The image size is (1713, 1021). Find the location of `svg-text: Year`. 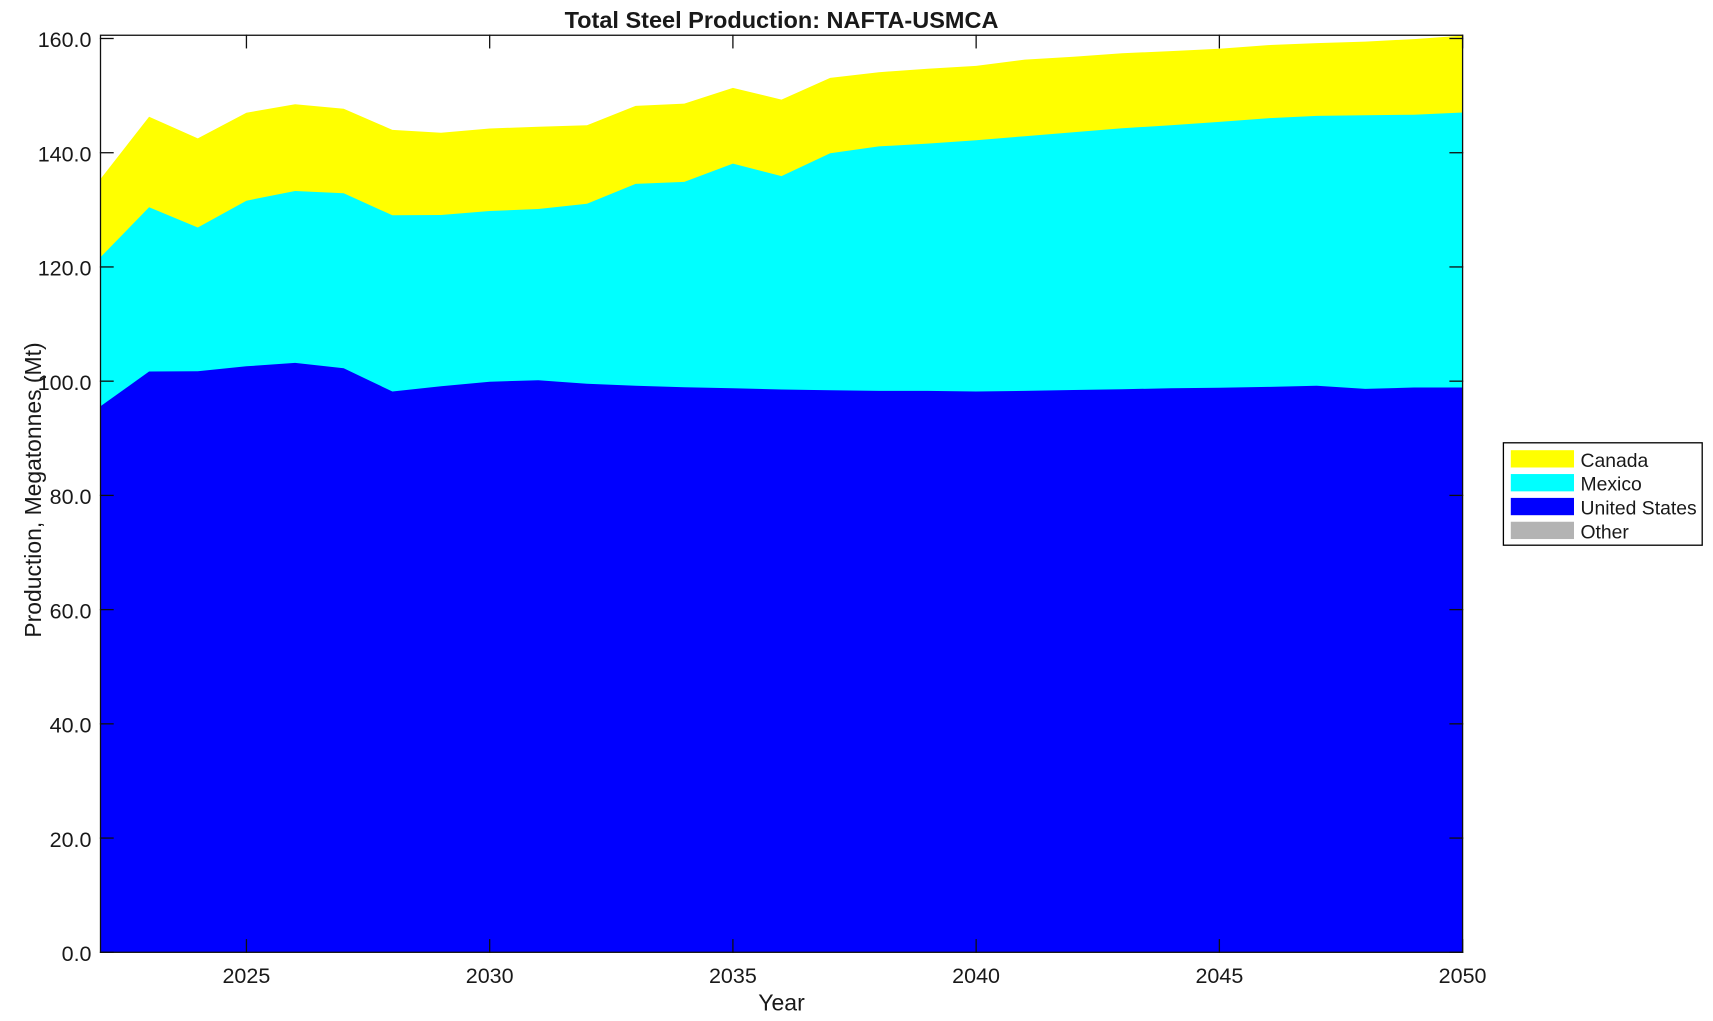

svg-text: Year is located at coordinates (781, 1003).